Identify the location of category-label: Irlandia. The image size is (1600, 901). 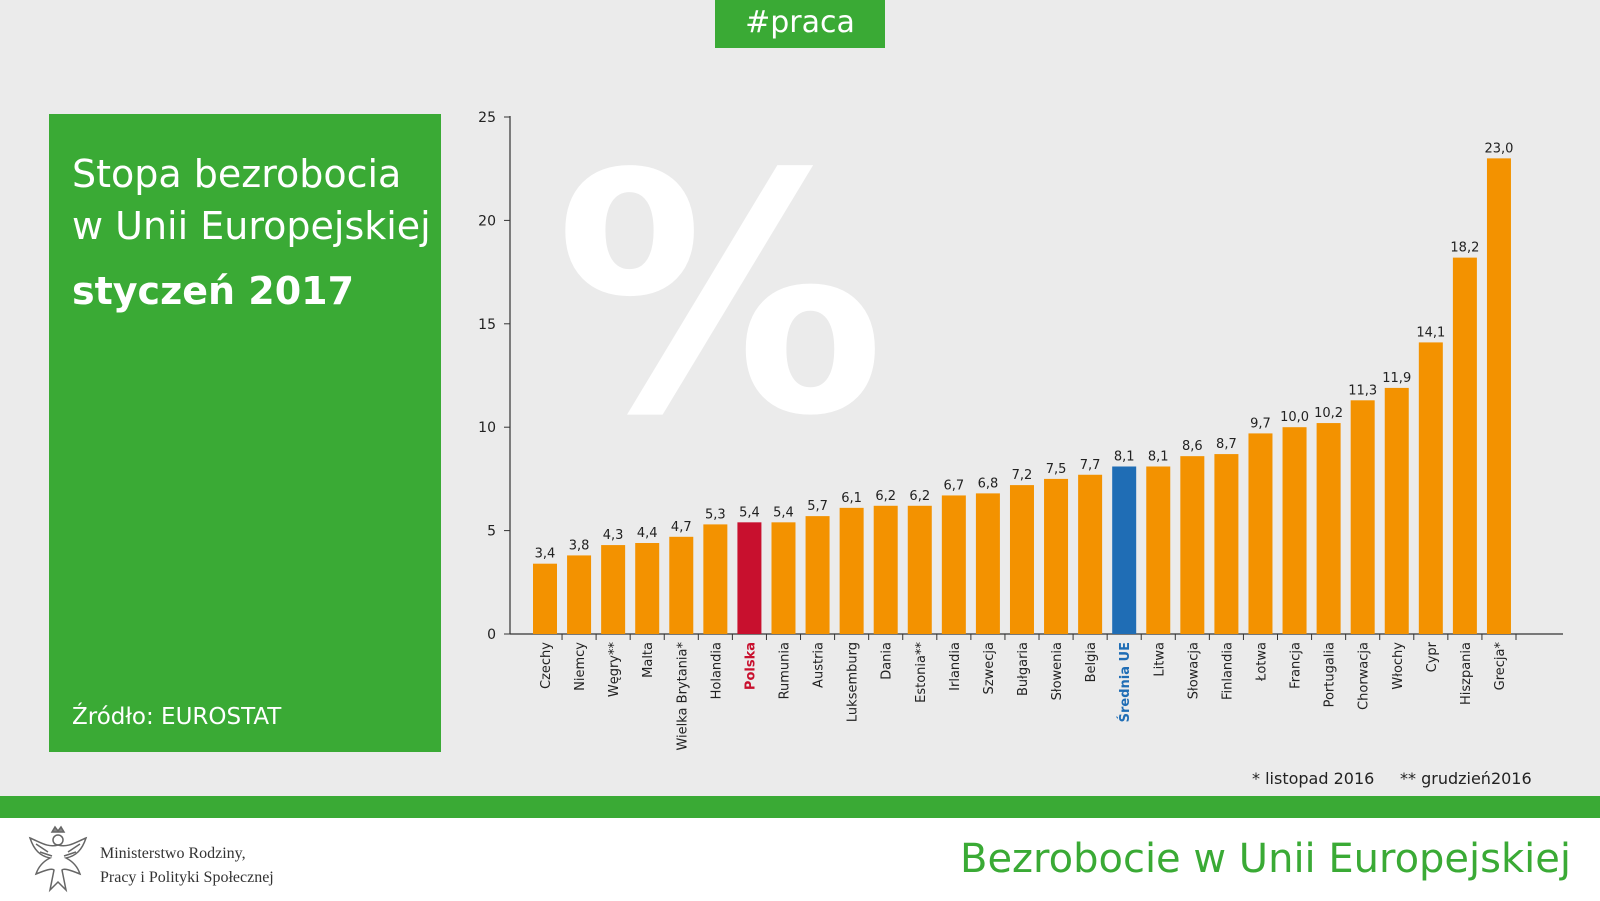
(955, 666).